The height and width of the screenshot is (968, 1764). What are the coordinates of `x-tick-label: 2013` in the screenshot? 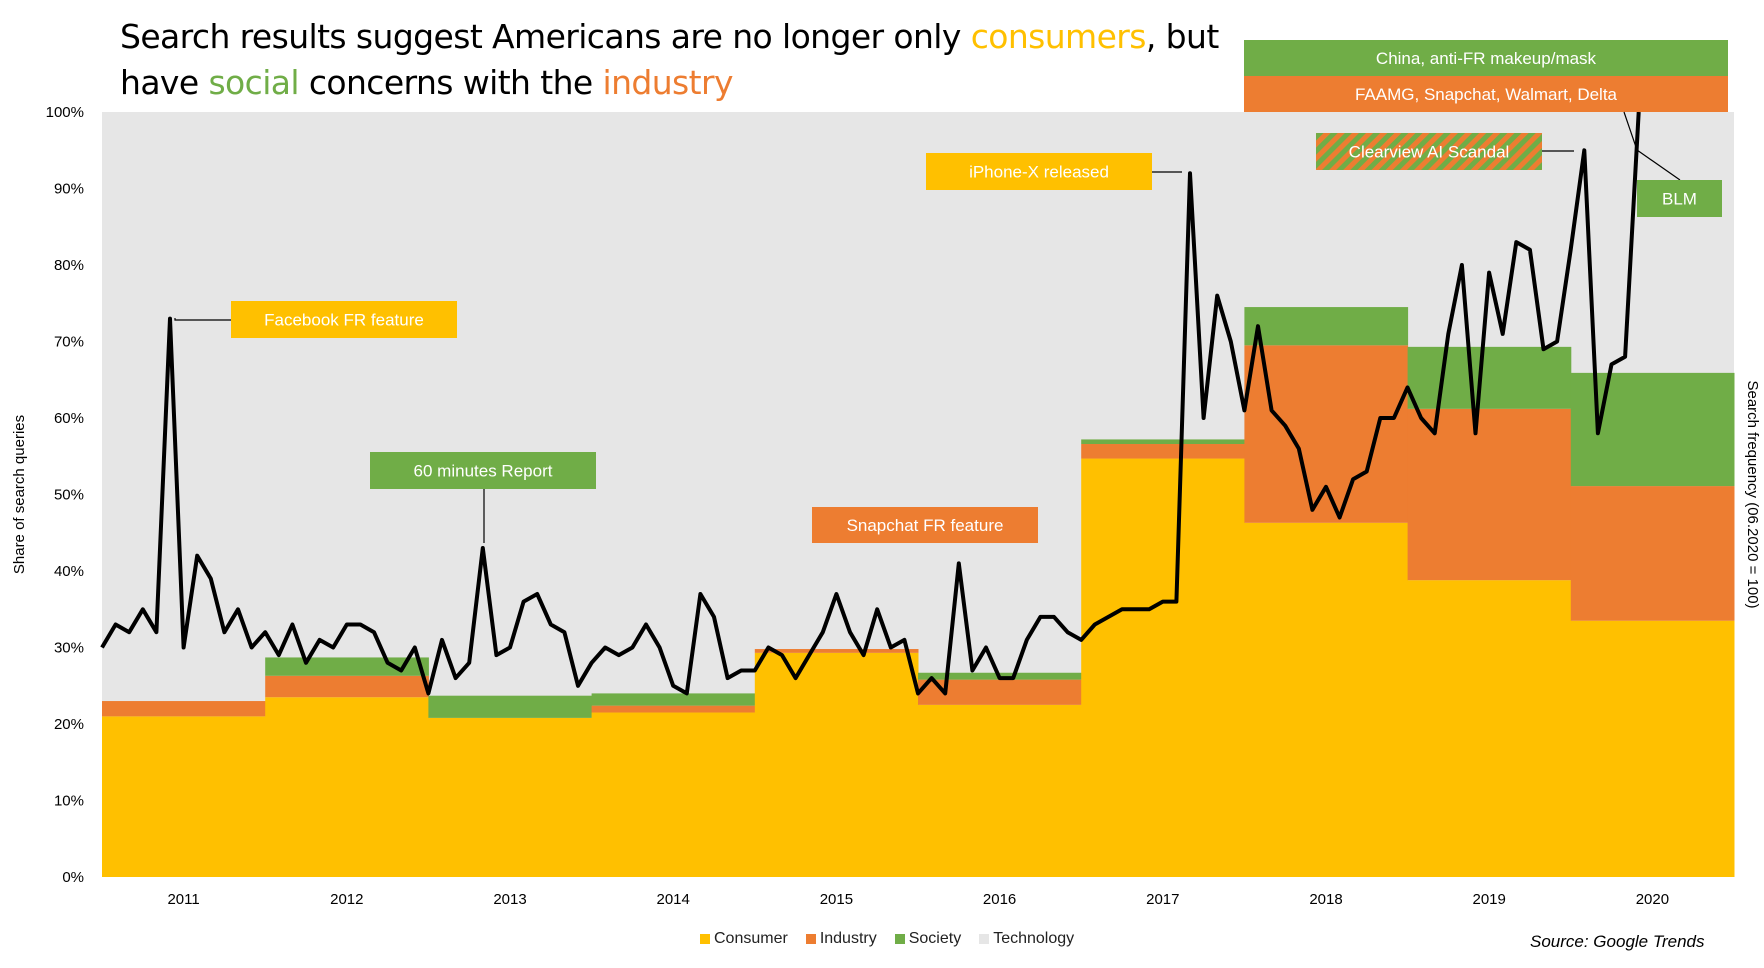 It's located at (509, 899).